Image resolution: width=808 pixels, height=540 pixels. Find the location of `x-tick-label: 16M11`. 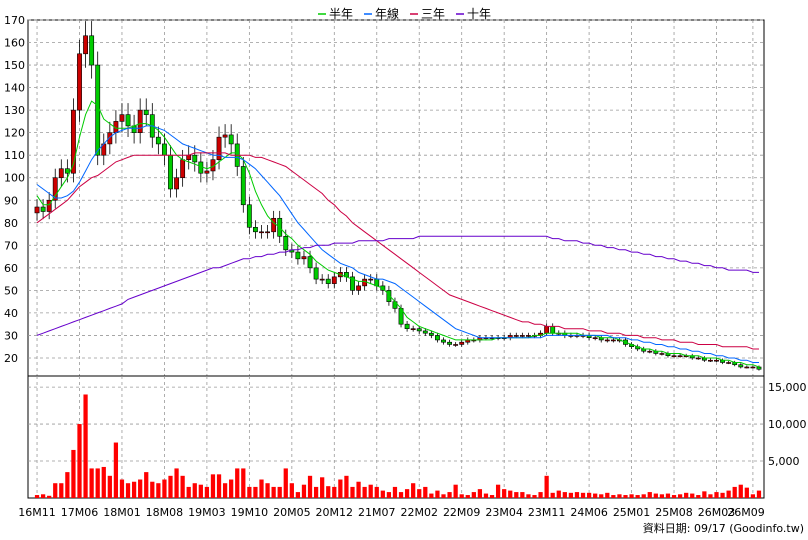

x-tick-label: 16M11 is located at coordinates (37, 512).